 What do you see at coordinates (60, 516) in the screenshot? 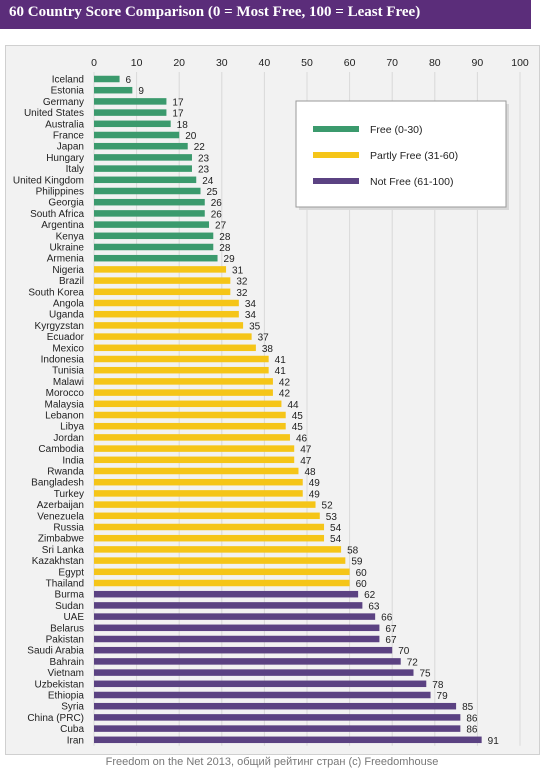
I see `category-label: Venezuela` at bounding box center [60, 516].